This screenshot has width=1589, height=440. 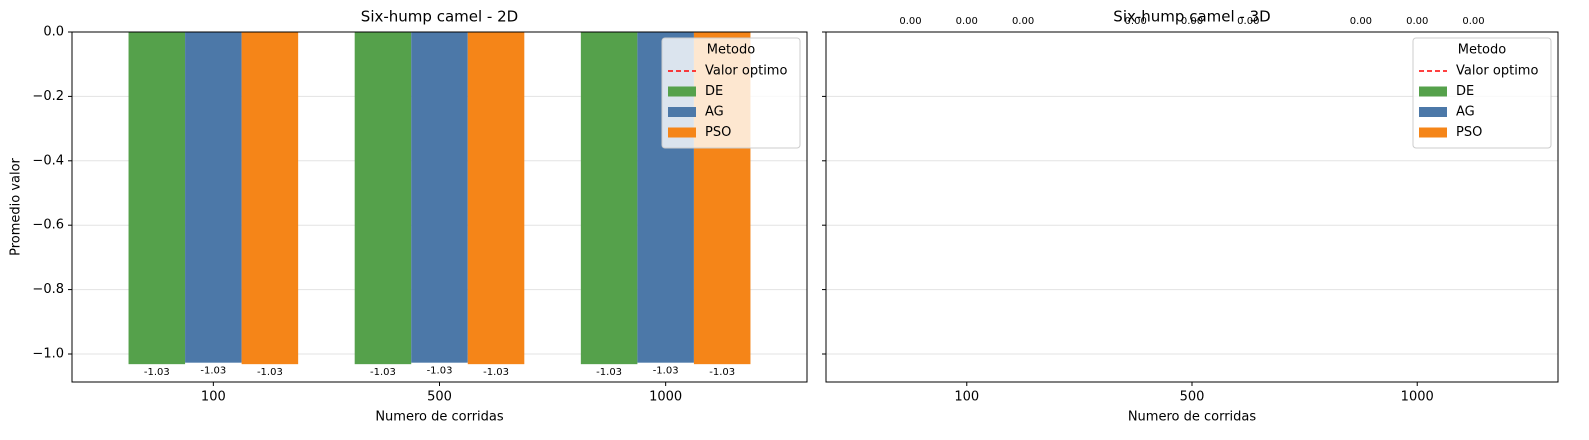 What do you see at coordinates (48, 160) in the screenshot?
I see `y-tick-label: −0.4` at bounding box center [48, 160].